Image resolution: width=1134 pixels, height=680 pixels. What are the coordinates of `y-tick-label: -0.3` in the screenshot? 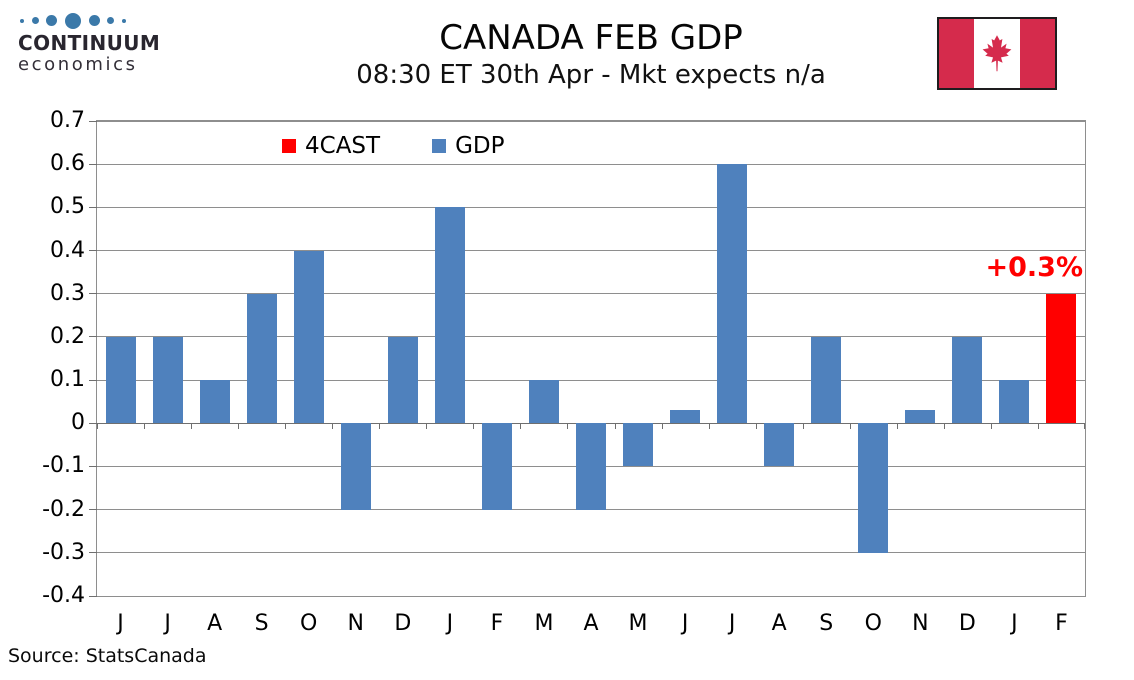 It's located at (63, 552).